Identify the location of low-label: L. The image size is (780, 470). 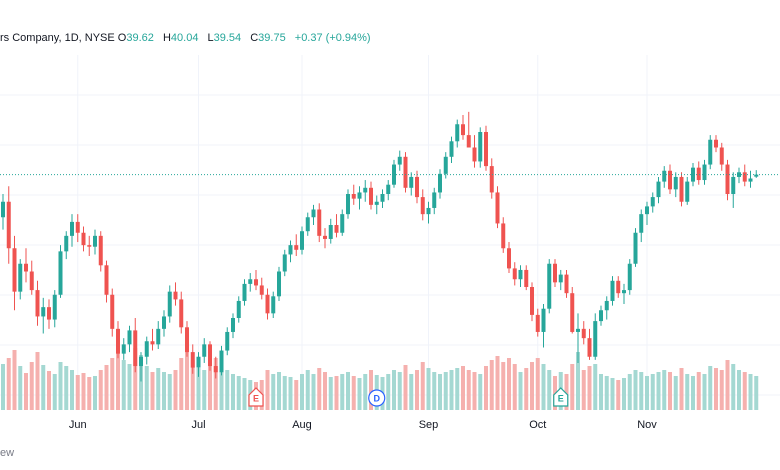
(210, 38).